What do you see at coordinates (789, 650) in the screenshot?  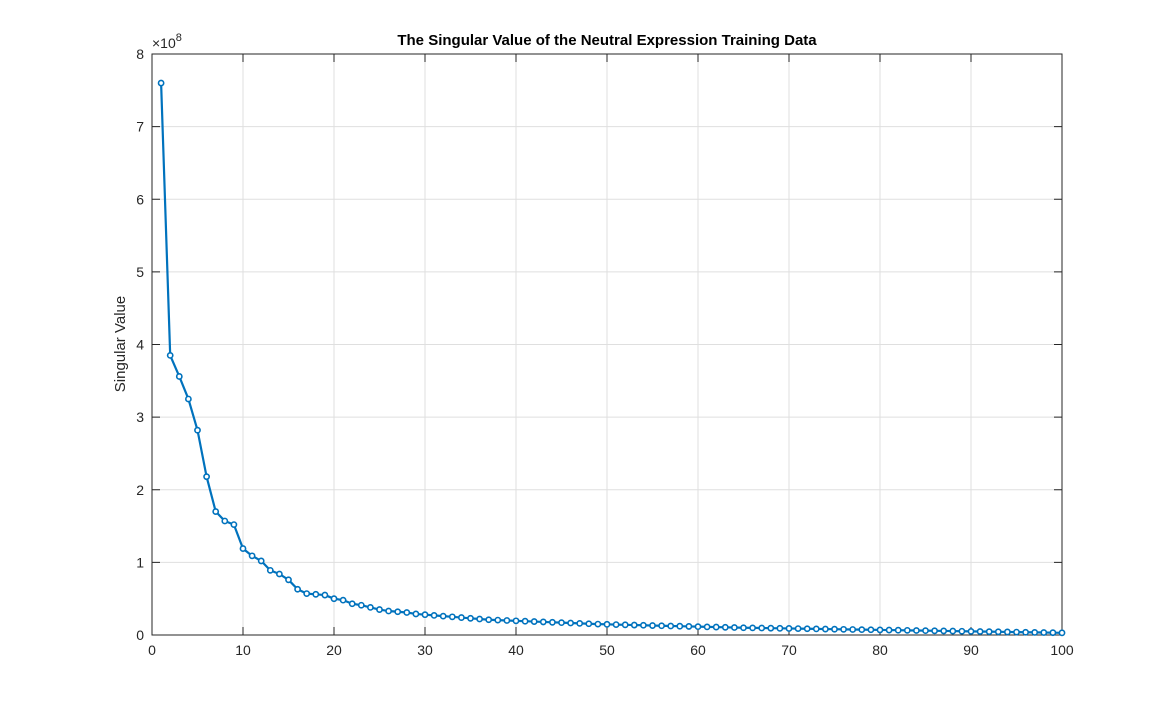 I see `x-tick-label: 70` at bounding box center [789, 650].